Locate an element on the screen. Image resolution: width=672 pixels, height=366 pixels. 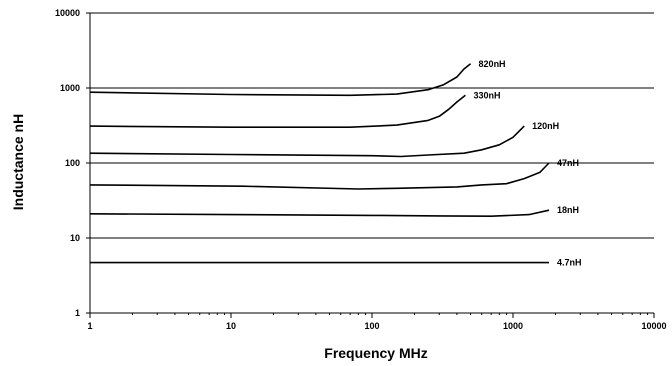
series-labels: 820nH 330nH 120nH 47nH 18nH 4.7nH is located at coordinates (527, 163).